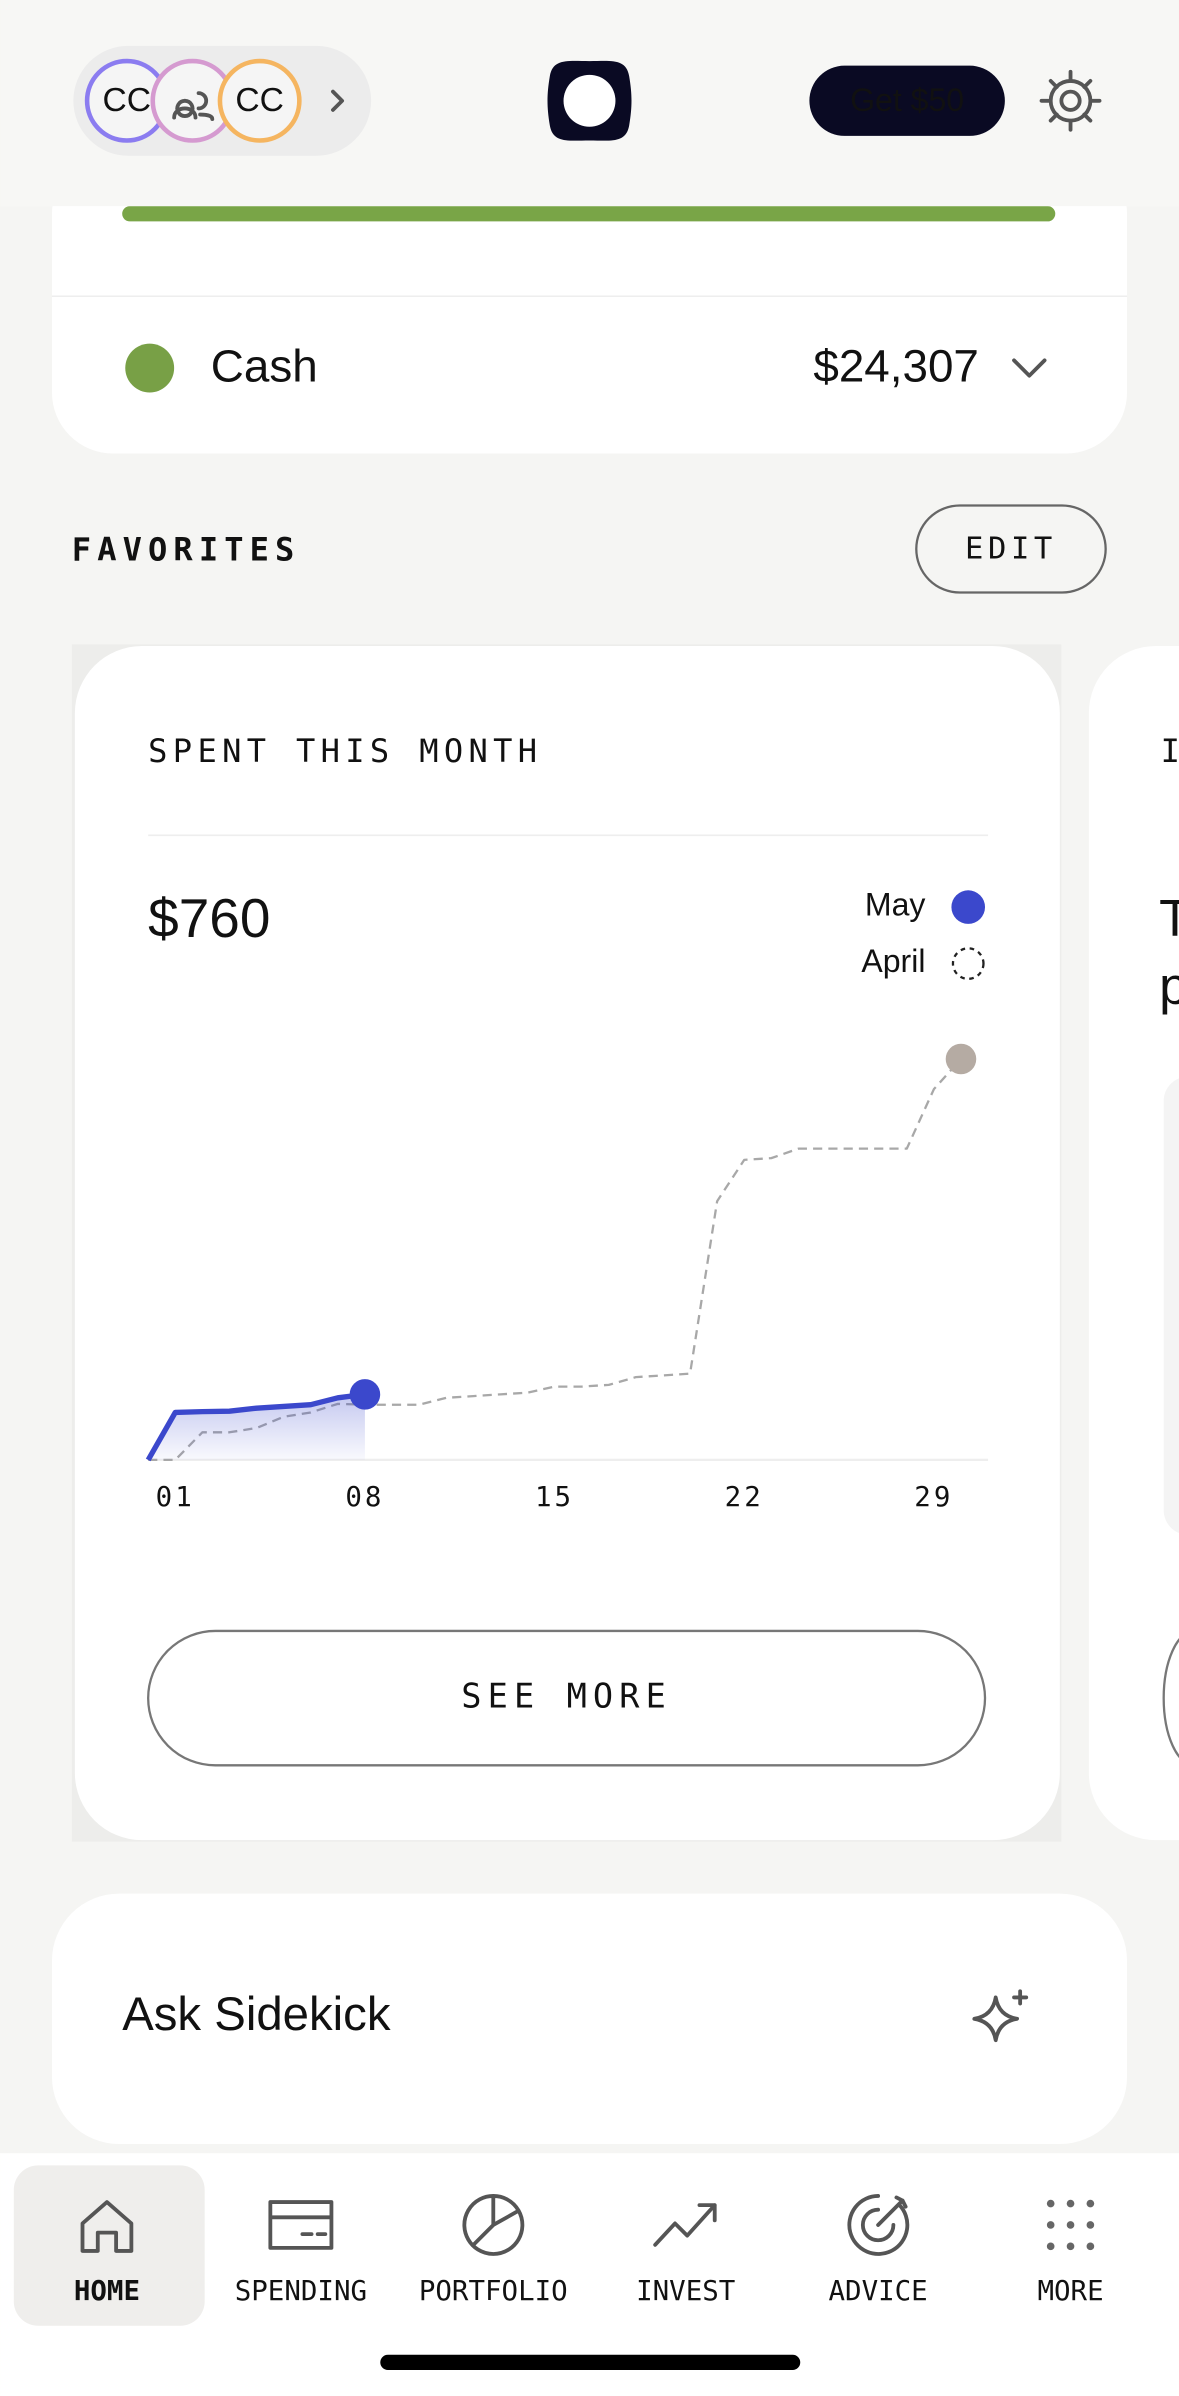  I want to click on line, so click(255, 1426).